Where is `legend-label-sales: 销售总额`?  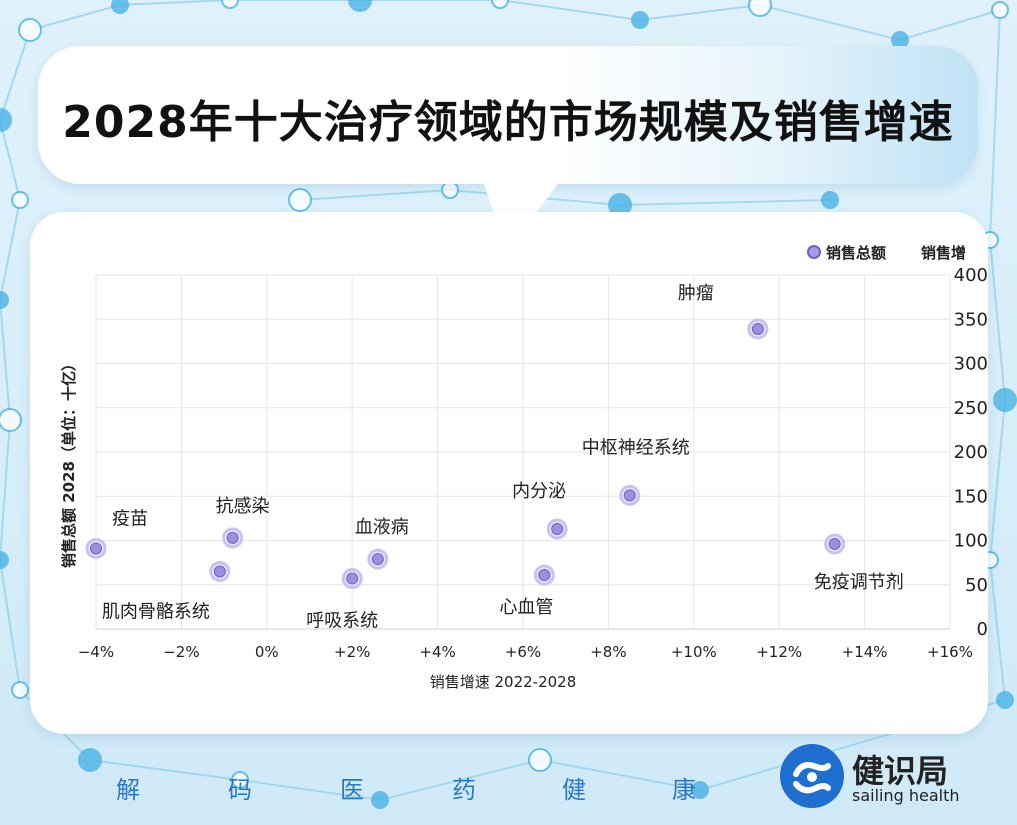 legend-label-sales: 销售总额 is located at coordinates (856, 253).